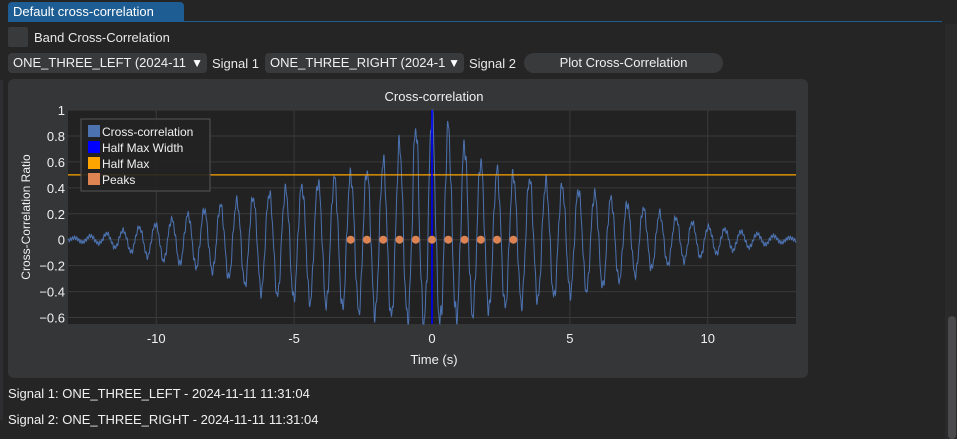  What do you see at coordinates (294, 338) in the screenshot?
I see `x-tick-label: -5` at bounding box center [294, 338].